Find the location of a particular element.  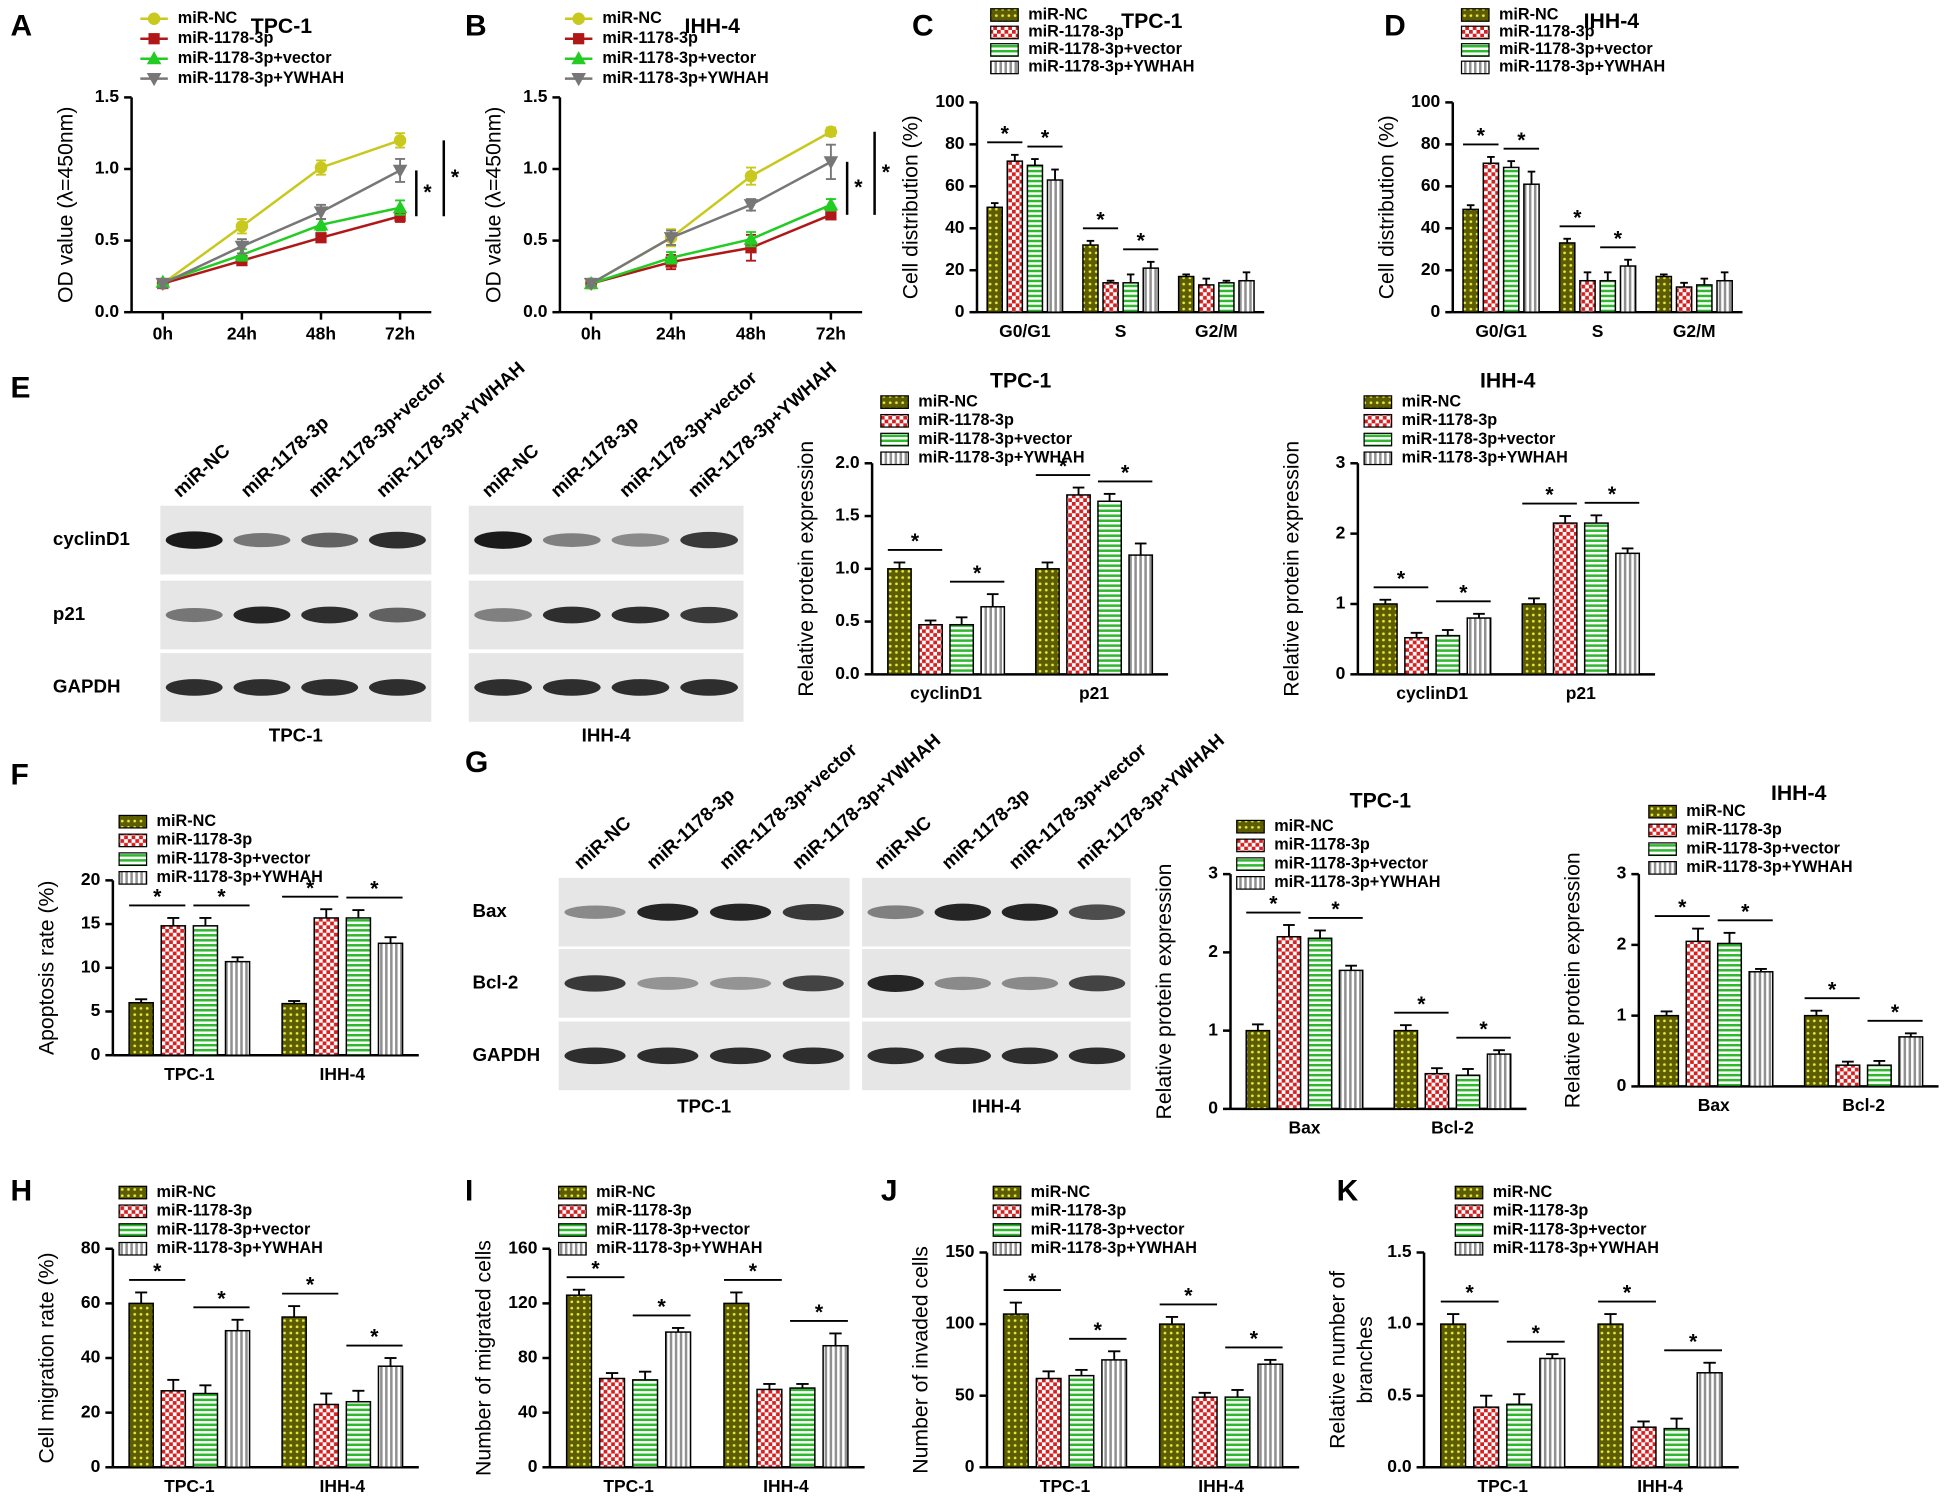

y-tick-label: 2.0 is located at coordinates (847, 462).